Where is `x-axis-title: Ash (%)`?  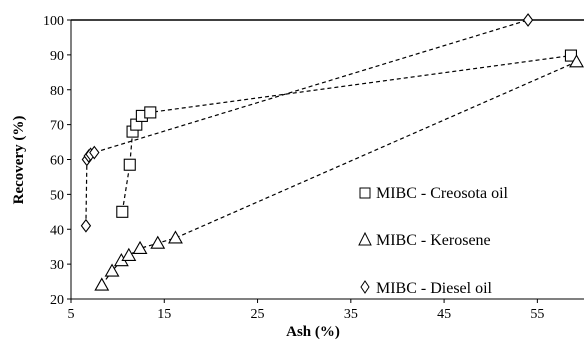 x-axis-title: Ash (%) is located at coordinates (313, 332).